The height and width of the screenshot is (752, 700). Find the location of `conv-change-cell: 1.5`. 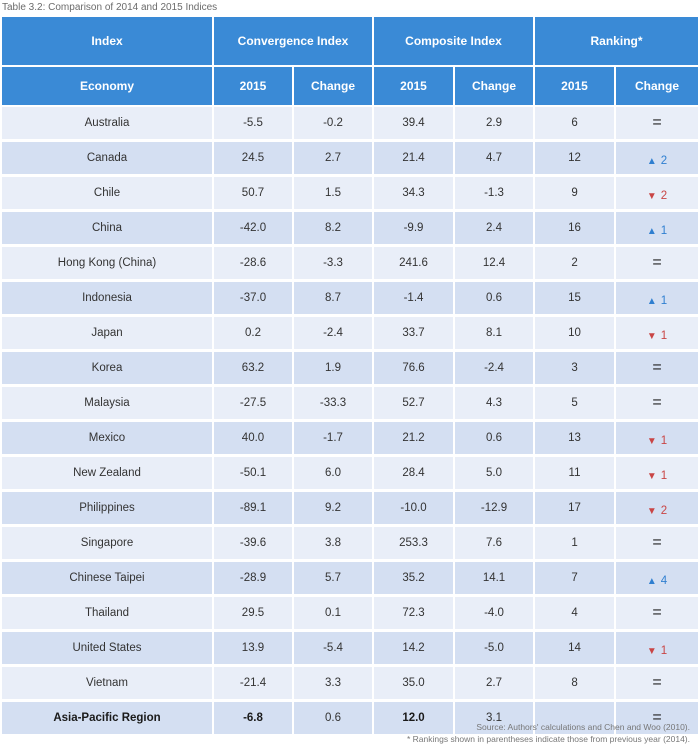

conv-change-cell: 1.5 is located at coordinates (334, 194).